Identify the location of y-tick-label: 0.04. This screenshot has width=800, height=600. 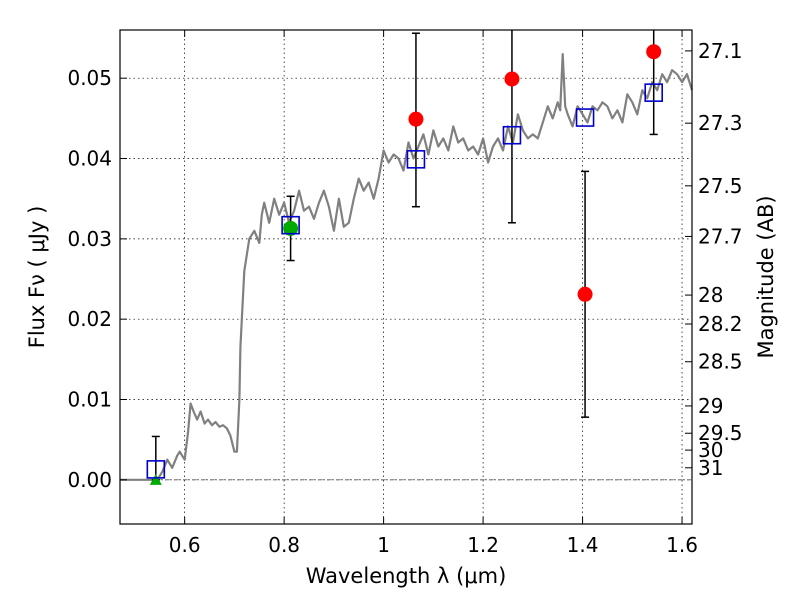
(89, 159).